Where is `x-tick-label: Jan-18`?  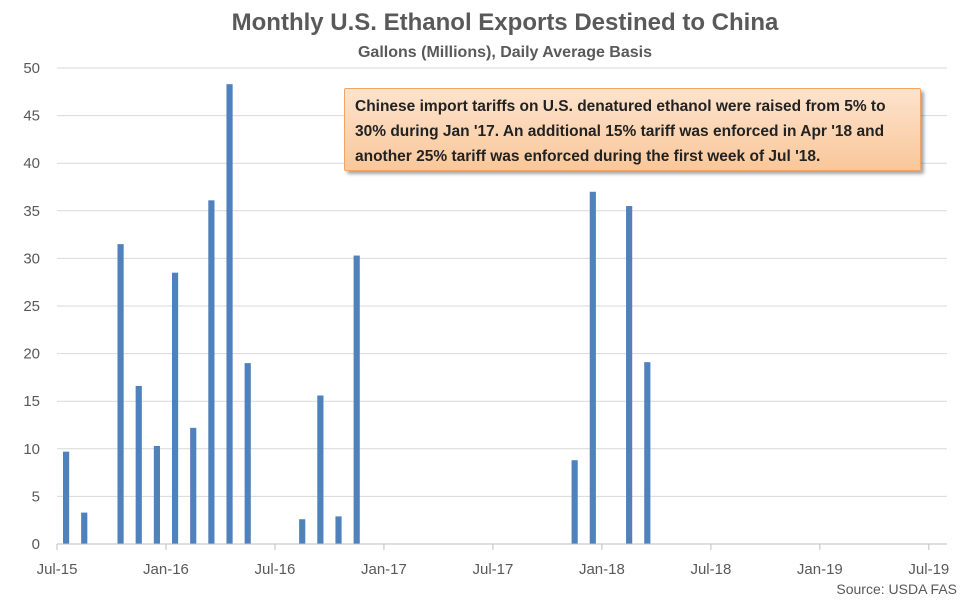 x-tick-label: Jan-18 is located at coordinates (602, 569).